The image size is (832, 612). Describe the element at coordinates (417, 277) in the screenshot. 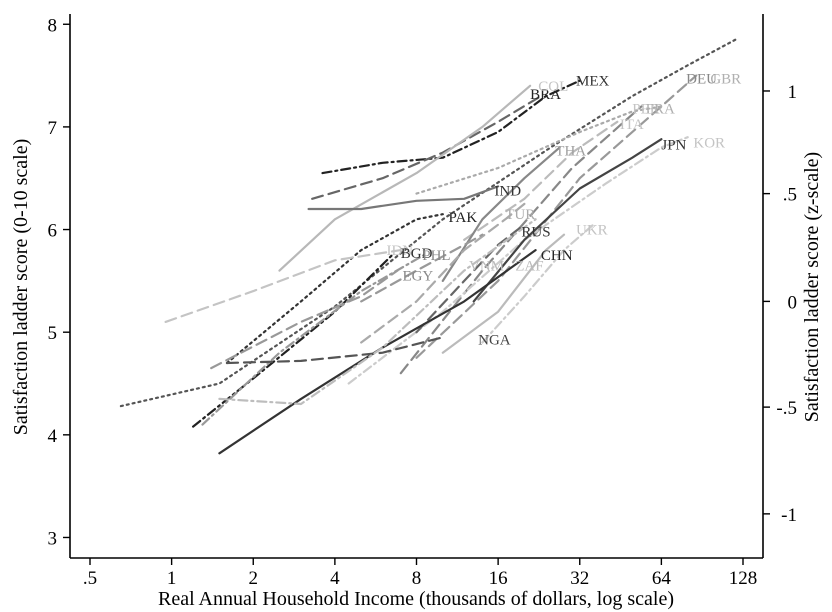

I see `country-label-egy: EGY` at that location.